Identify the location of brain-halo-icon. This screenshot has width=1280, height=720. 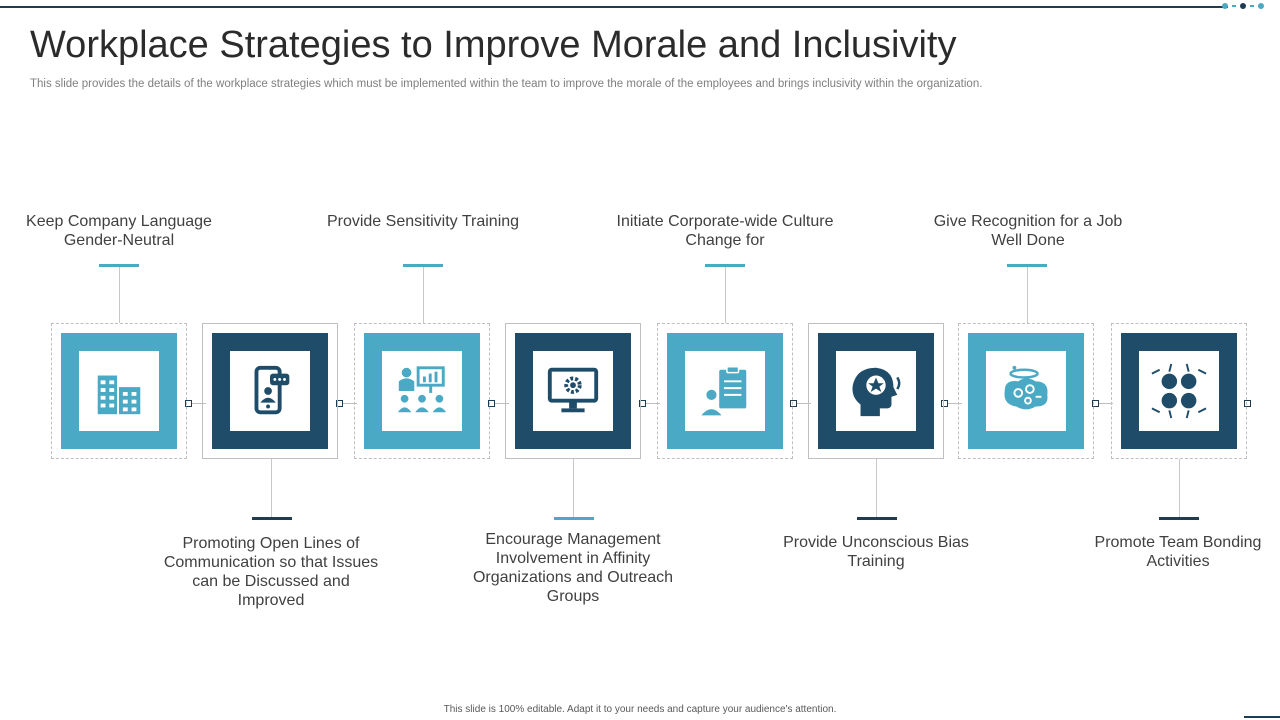
(1026, 387).